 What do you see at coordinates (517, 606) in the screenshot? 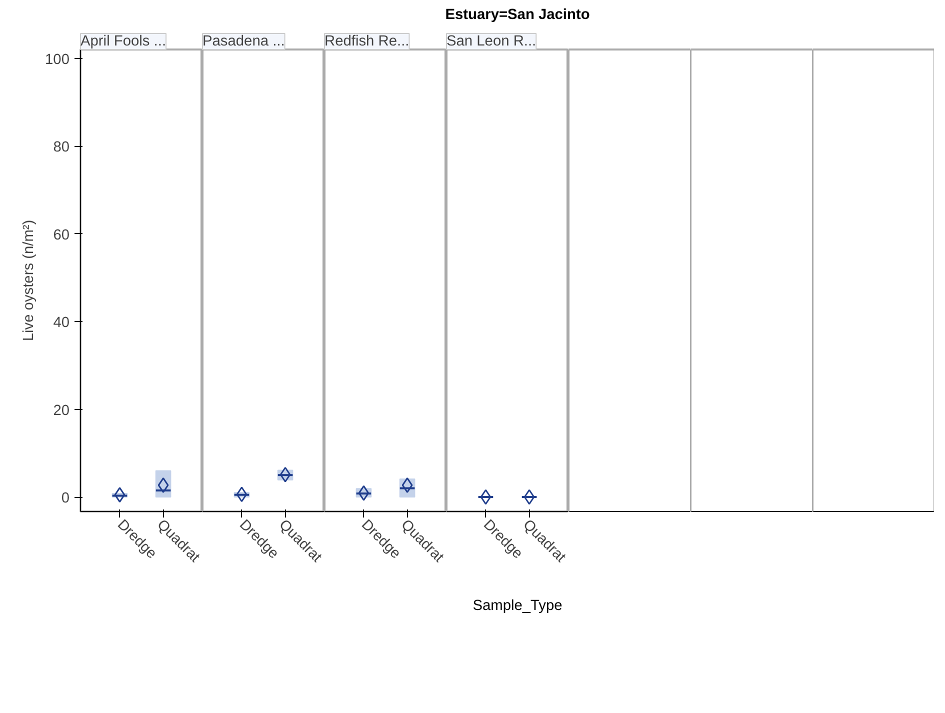
I see `text: Sample_Type` at bounding box center [517, 606].